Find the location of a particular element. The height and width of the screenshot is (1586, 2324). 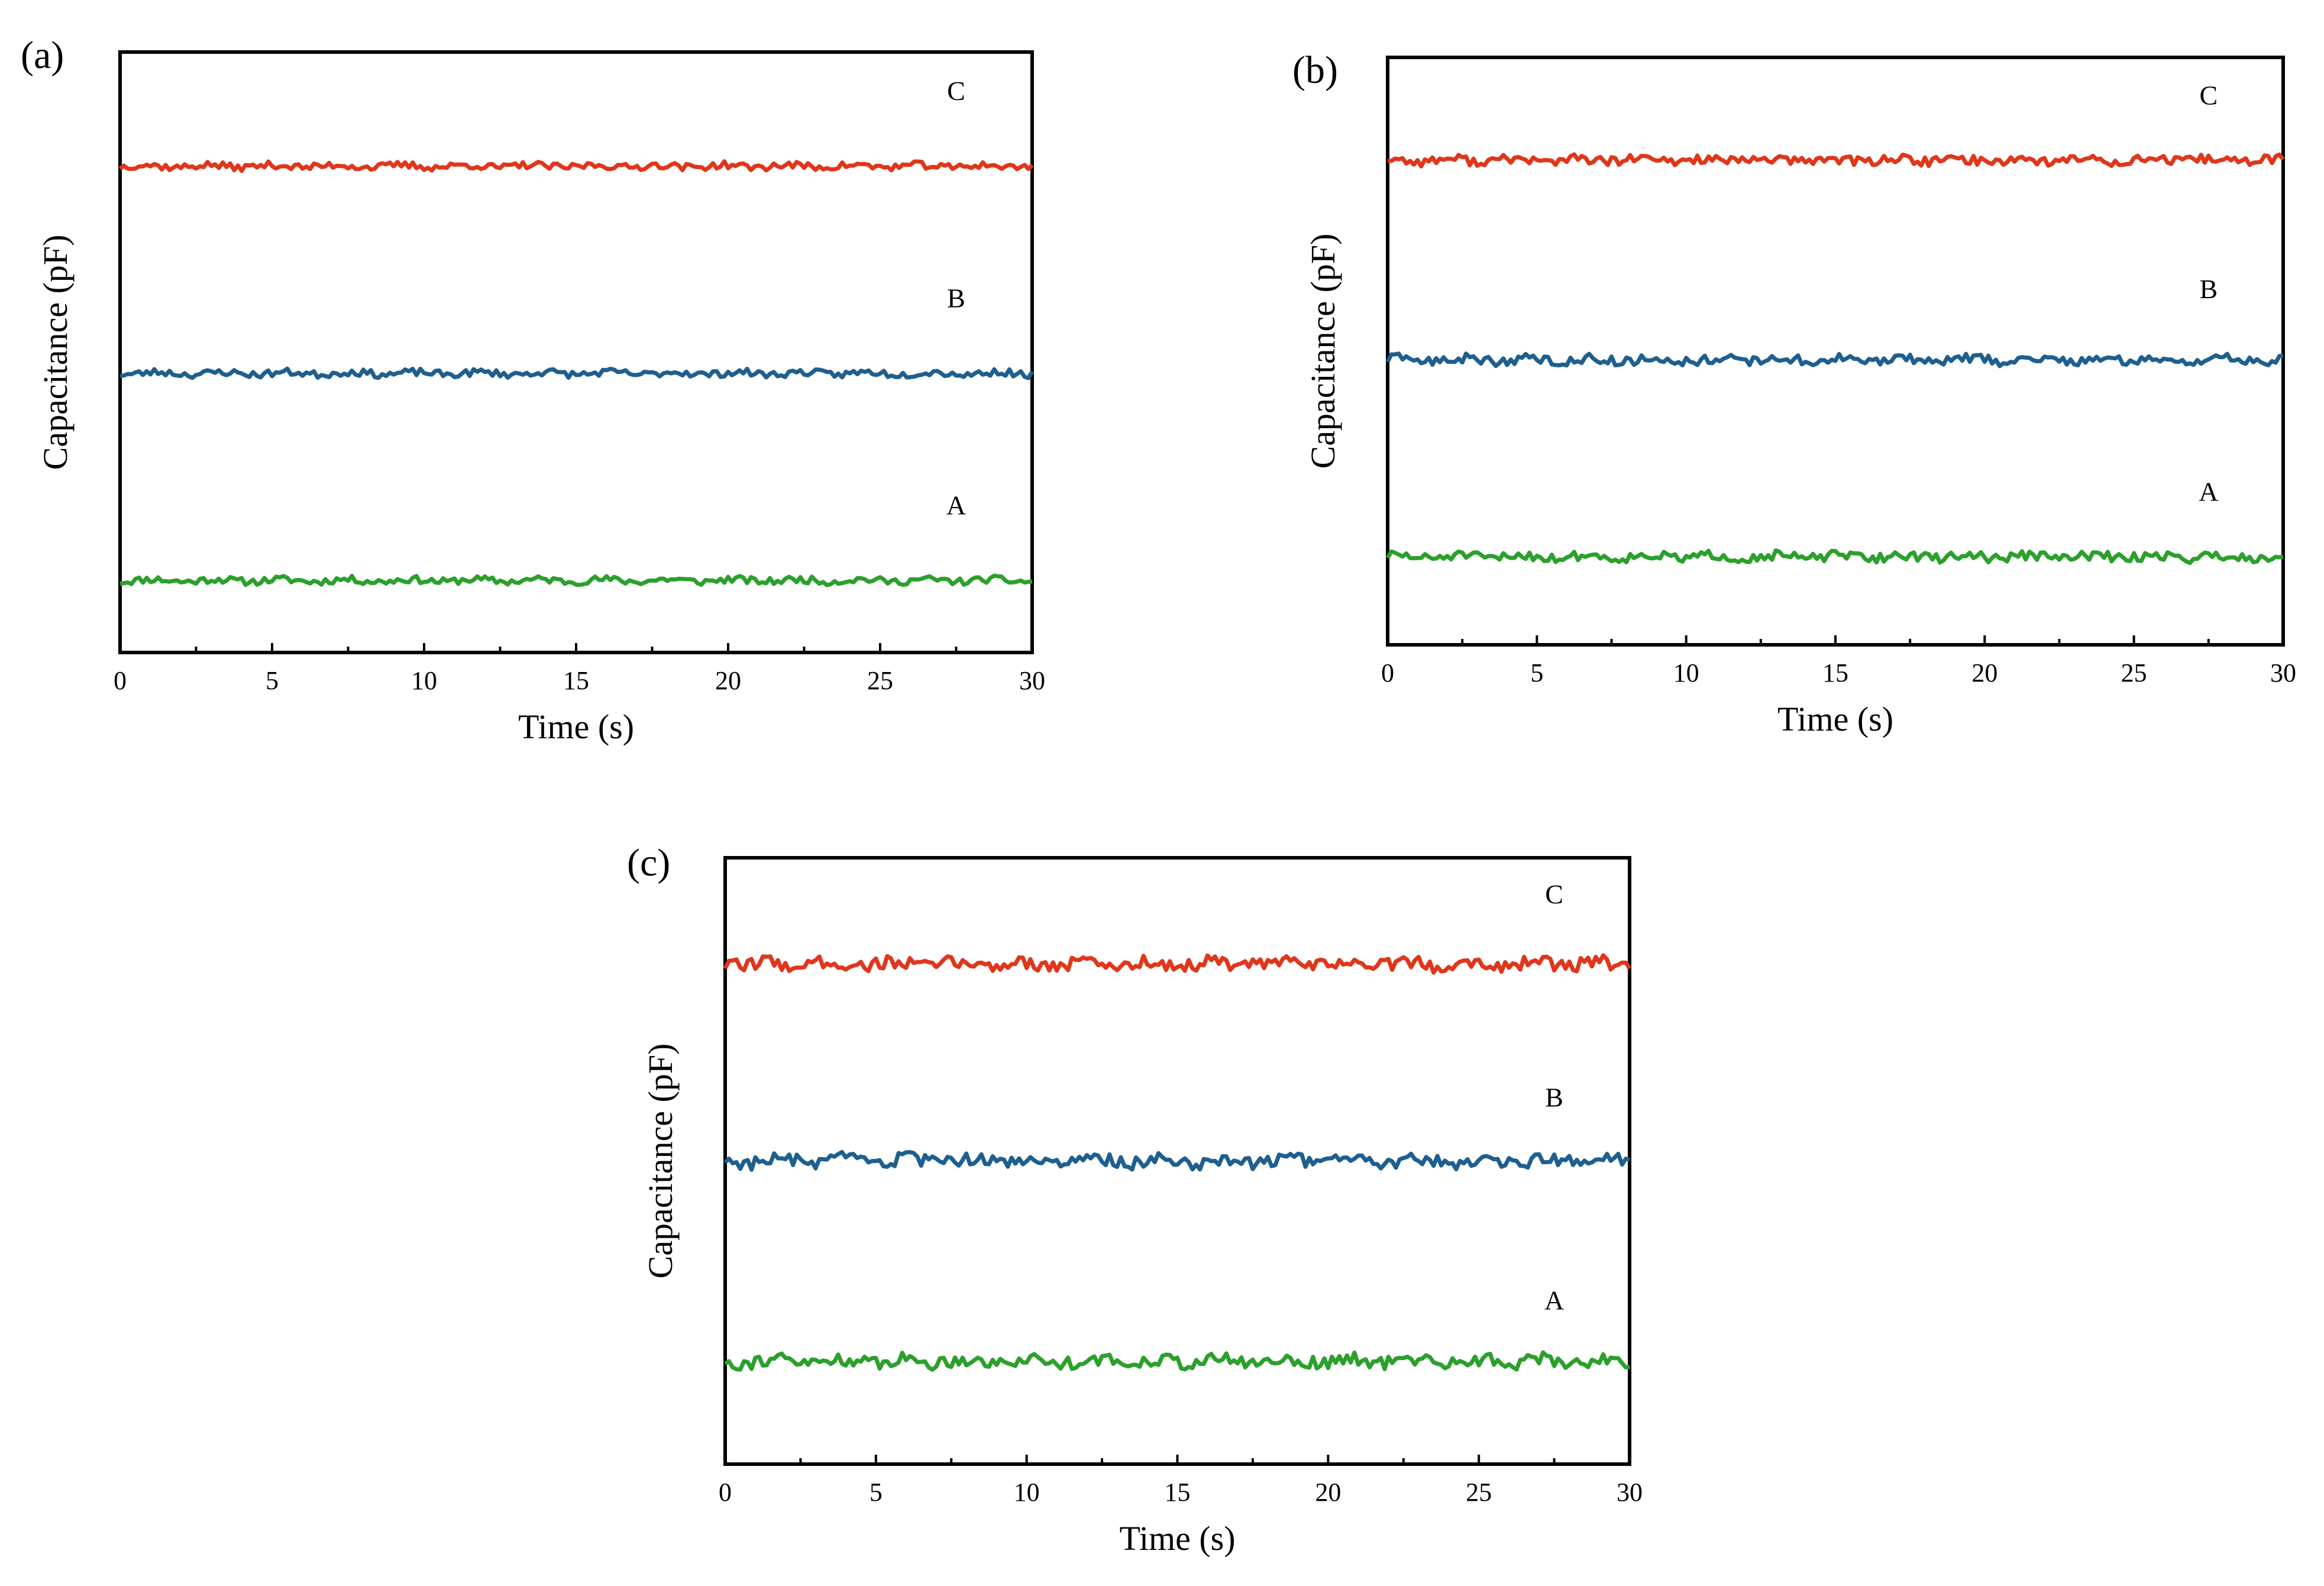

panel-label: (a) is located at coordinates (42, 55).